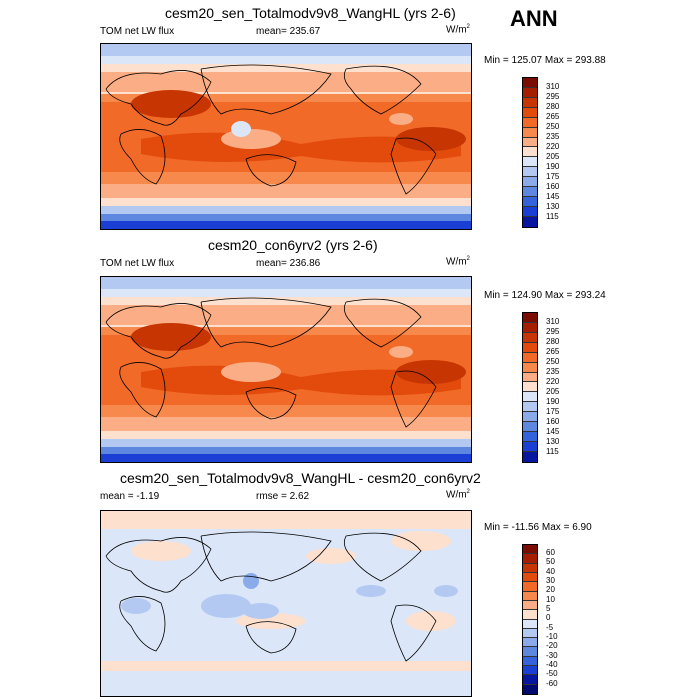 The height and width of the screenshot is (700, 700). I want to click on panel1-tick: 190, so click(553, 166).